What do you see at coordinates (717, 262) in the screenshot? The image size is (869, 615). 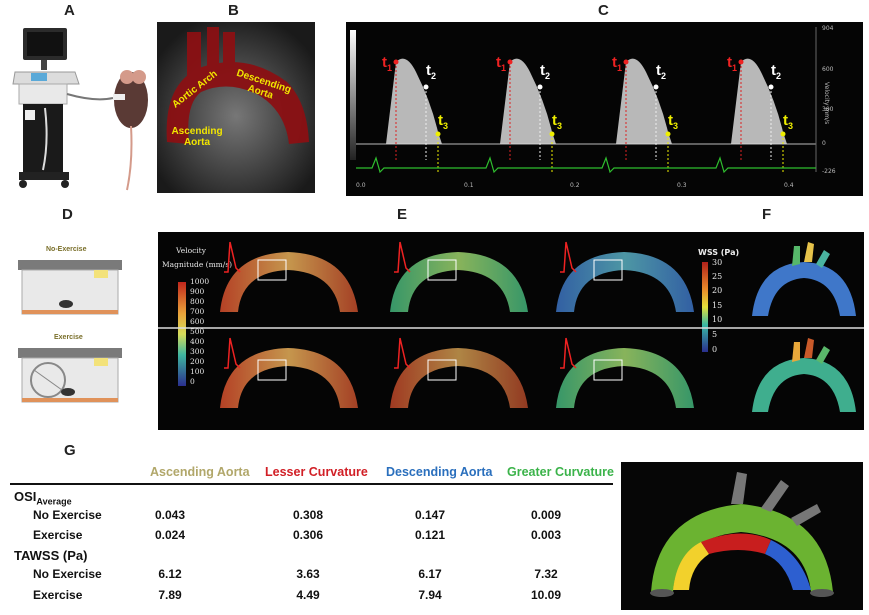 I see `wss-tick: 30` at bounding box center [717, 262].